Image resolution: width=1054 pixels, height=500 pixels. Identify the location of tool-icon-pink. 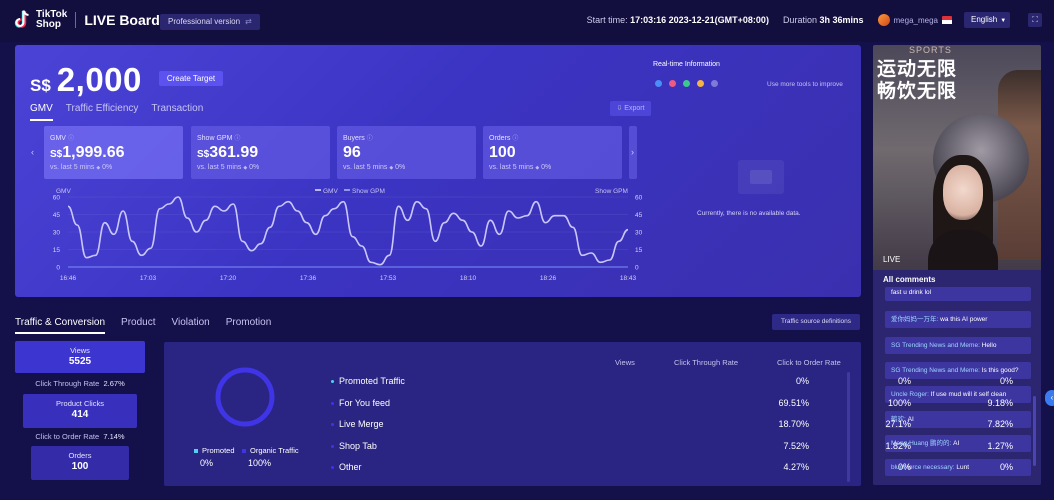
(672, 83).